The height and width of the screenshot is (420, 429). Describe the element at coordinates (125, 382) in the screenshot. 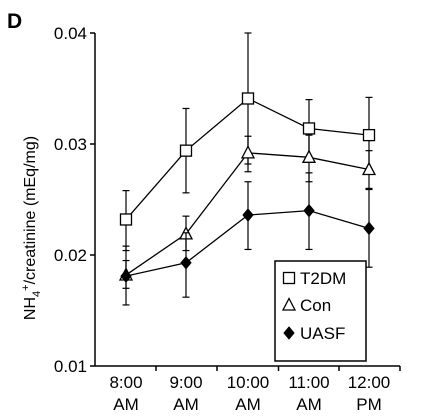

I see `x-tick-label: 8:00` at that location.